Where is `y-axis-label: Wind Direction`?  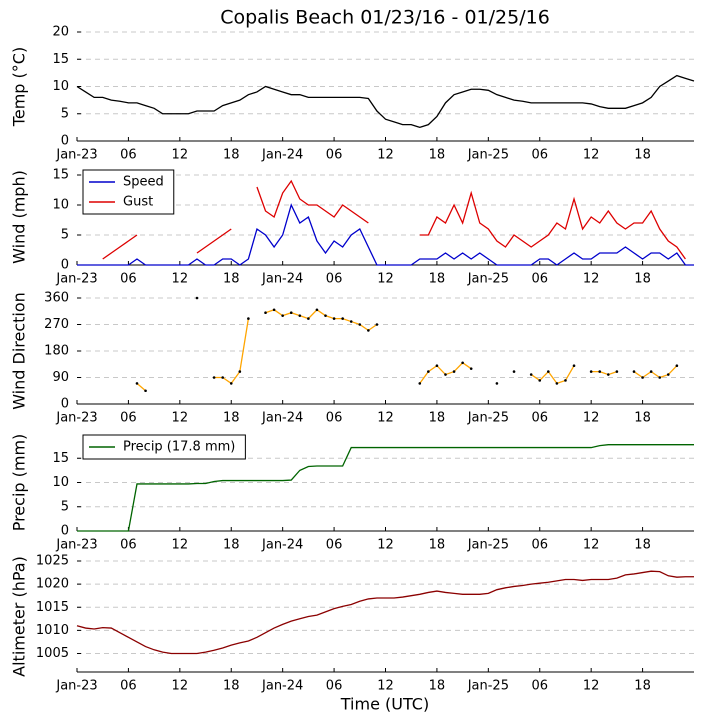 y-axis-label: Wind Direction is located at coordinates (19, 351).